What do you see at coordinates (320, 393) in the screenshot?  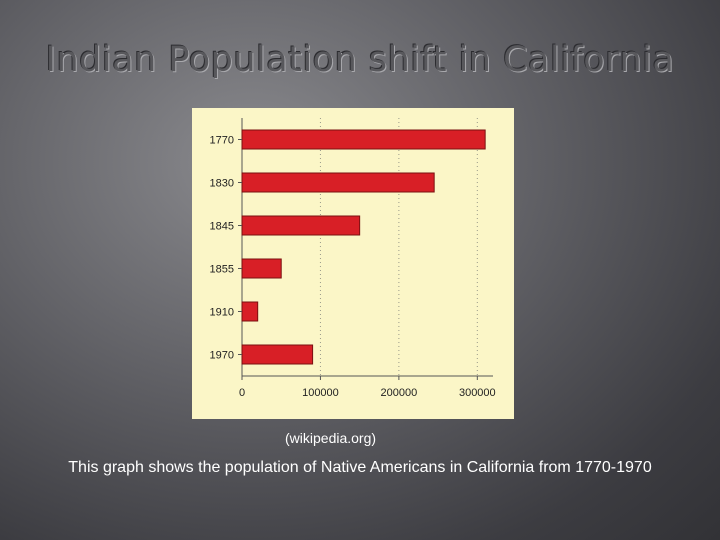 I see `x-tick-label-100000: 100000` at bounding box center [320, 393].